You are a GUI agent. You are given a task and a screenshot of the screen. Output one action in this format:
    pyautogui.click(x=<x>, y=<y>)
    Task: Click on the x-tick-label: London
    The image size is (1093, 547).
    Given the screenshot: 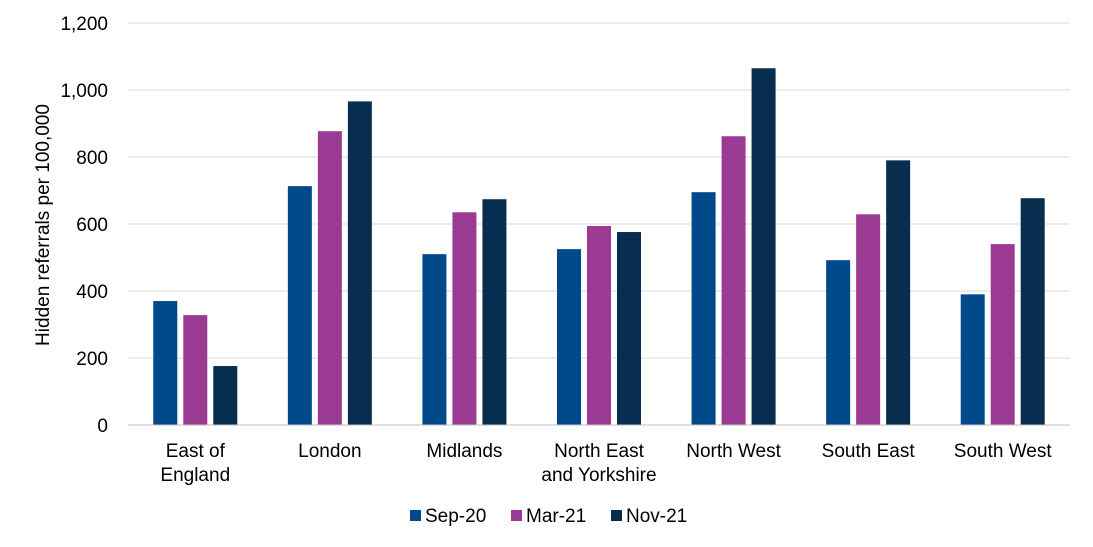 What is the action you would take?
    pyautogui.click(x=329, y=451)
    